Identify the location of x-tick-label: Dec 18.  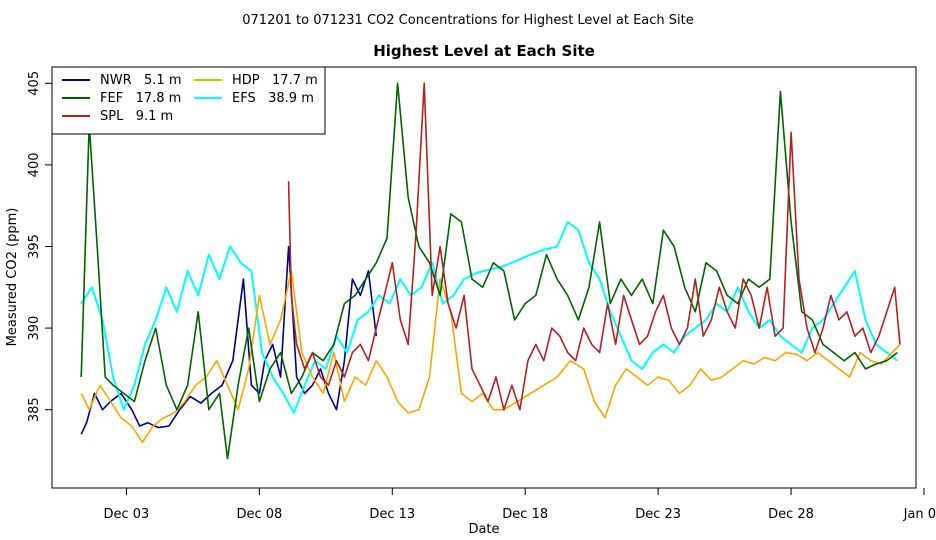
(525, 514).